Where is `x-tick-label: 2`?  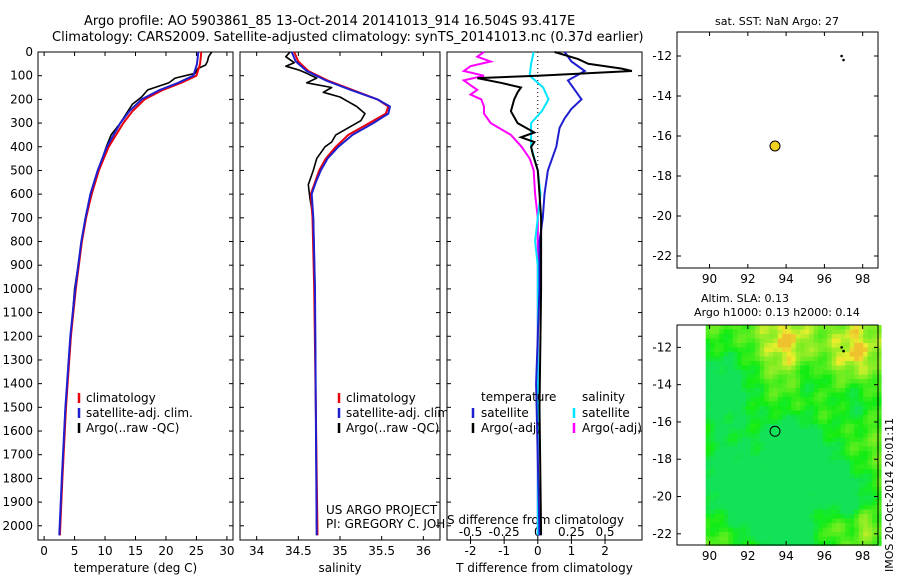
x-tick-label: 2 is located at coordinates (605, 551).